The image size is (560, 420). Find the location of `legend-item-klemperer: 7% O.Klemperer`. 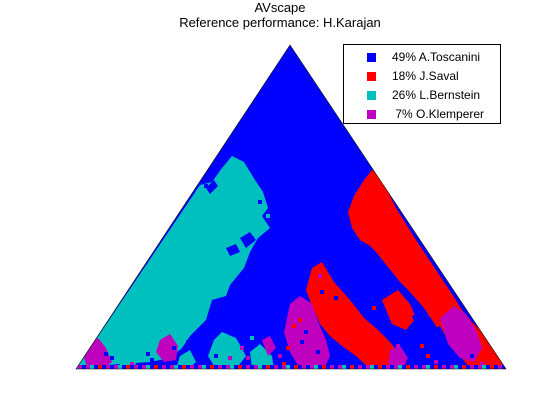

legend-item-klemperer: 7% O.Klemperer is located at coordinates (423, 114).